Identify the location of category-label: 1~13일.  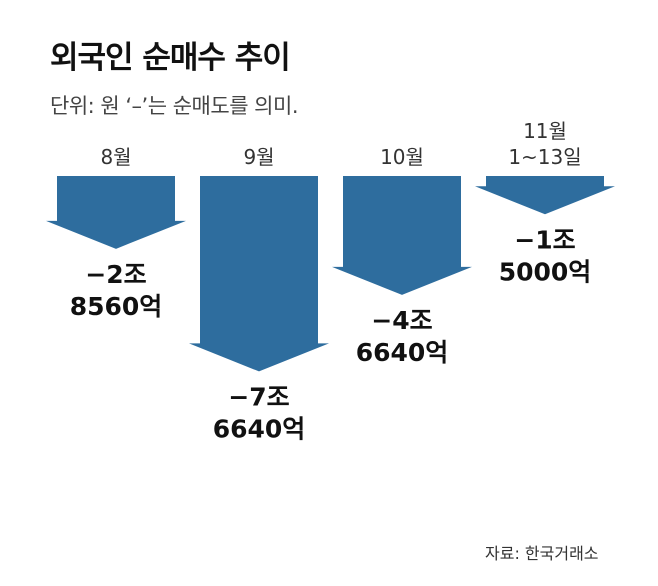
(544, 157).